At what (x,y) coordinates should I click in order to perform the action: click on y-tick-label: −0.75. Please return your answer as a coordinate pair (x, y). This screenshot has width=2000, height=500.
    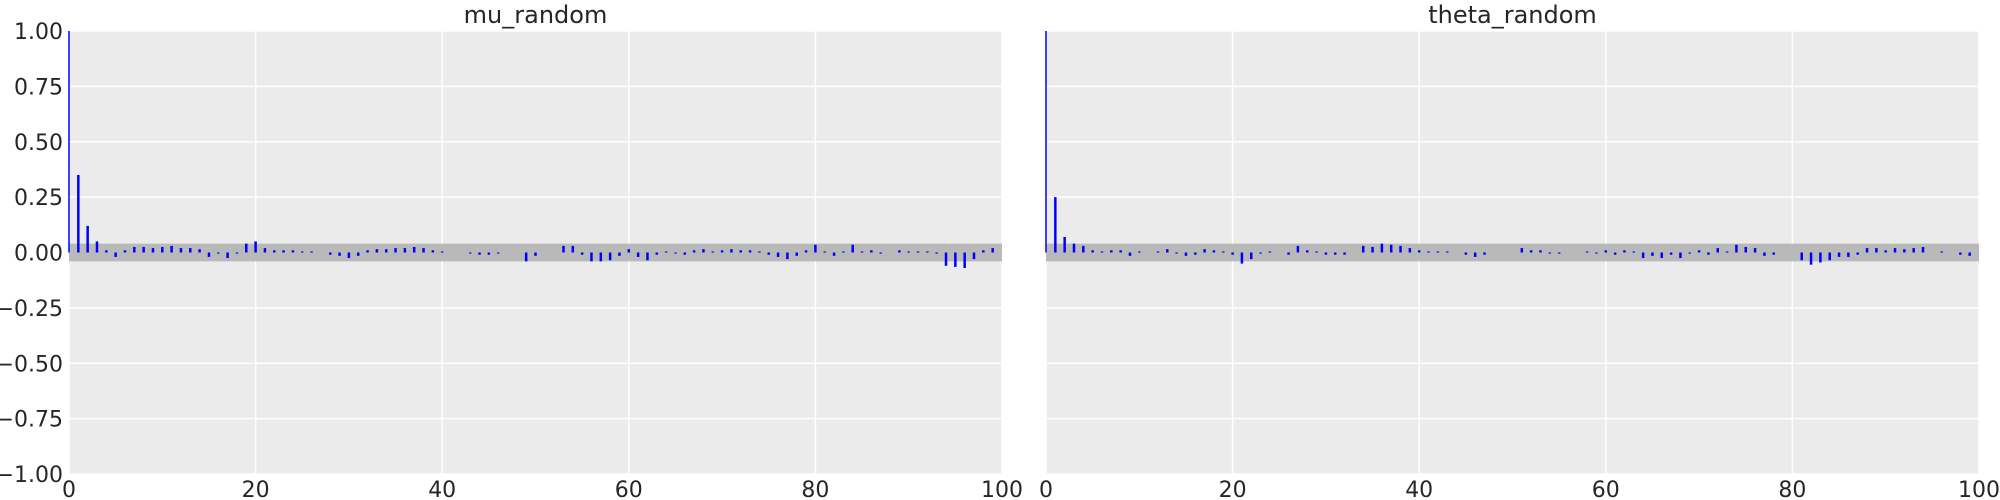
    Looking at the image, I should click on (31, 420).